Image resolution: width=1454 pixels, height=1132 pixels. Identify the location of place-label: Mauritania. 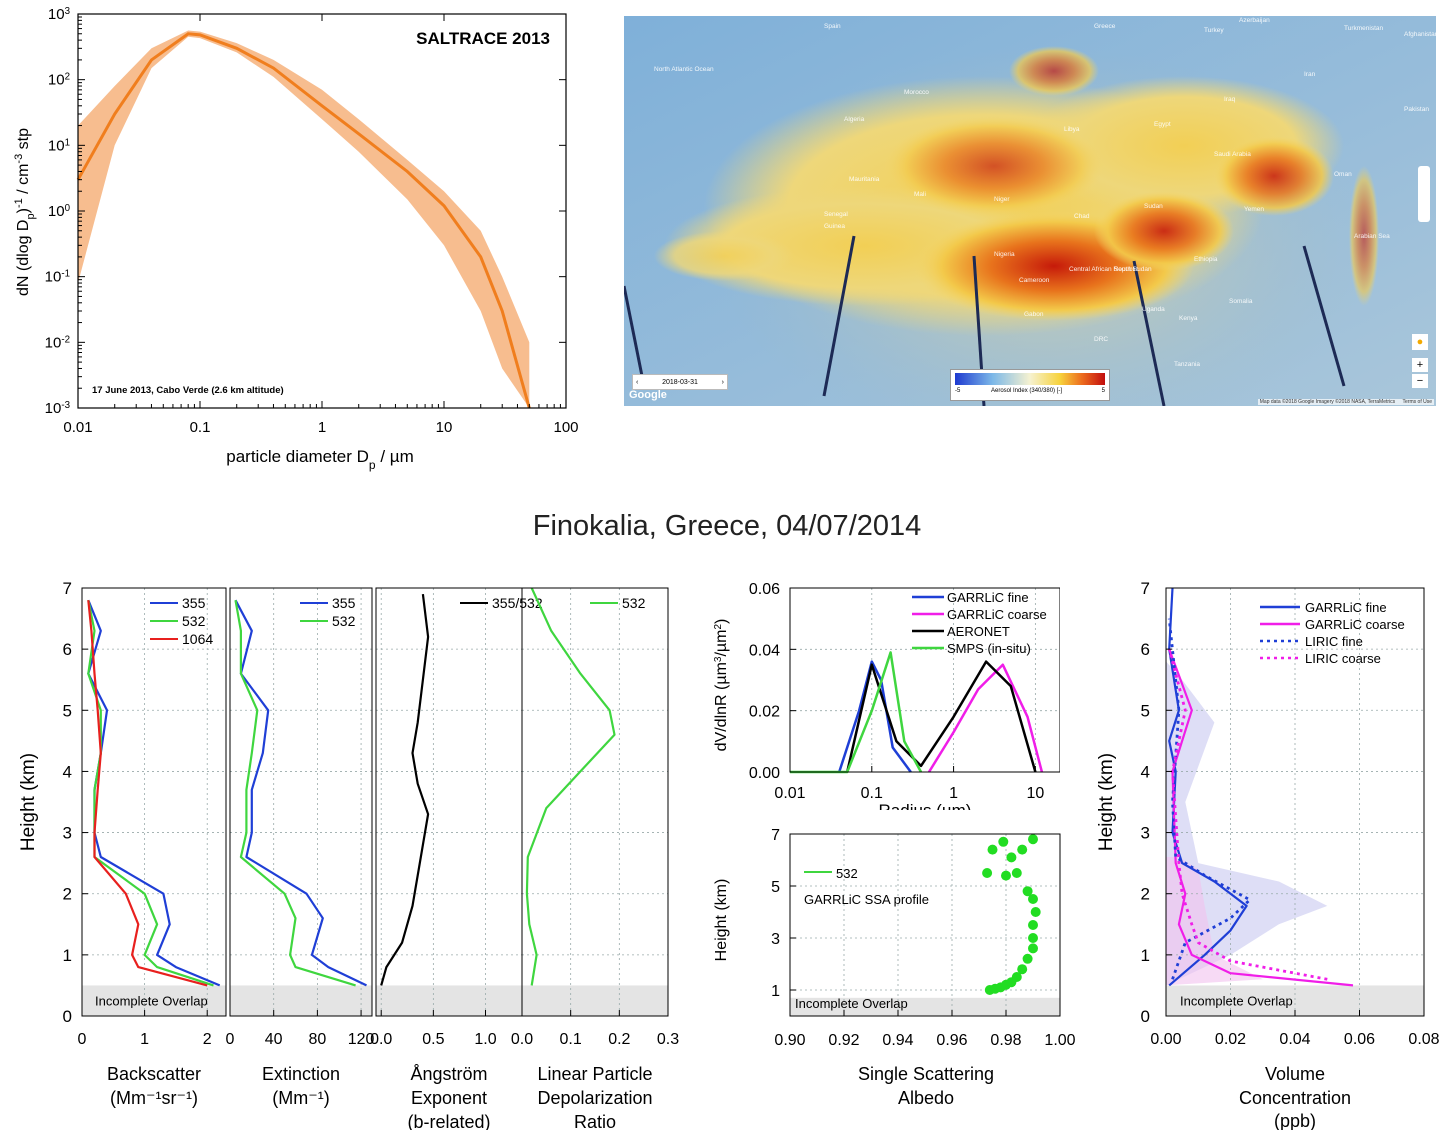
(864, 179).